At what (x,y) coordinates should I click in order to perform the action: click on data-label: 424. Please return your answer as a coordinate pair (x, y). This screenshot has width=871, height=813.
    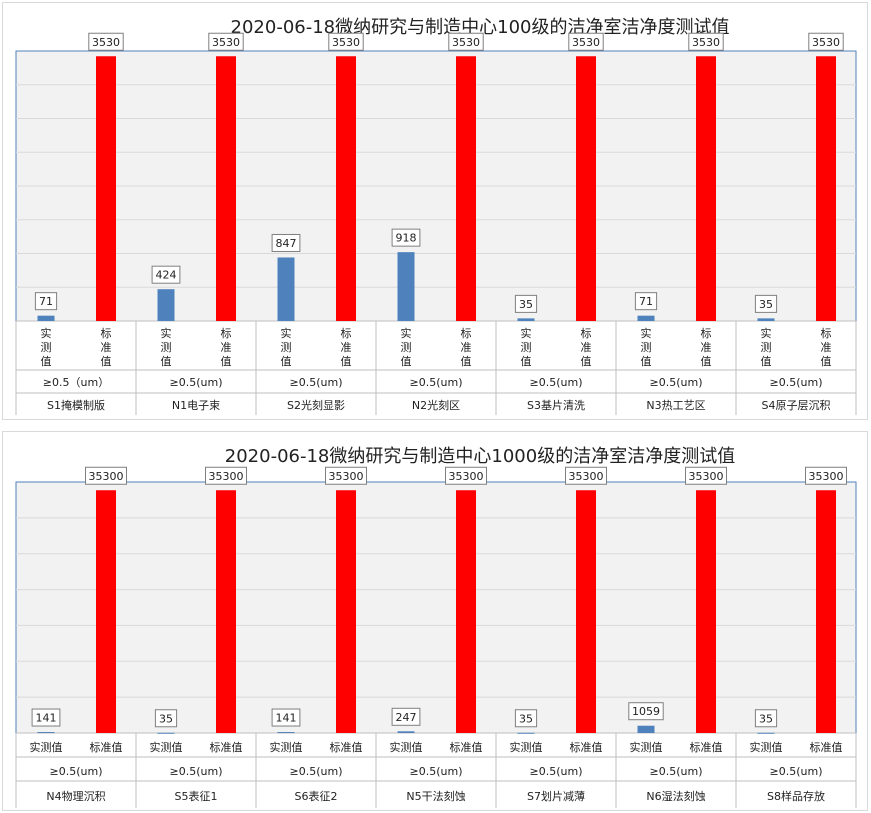
    Looking at the image, I should click on (166, 275).